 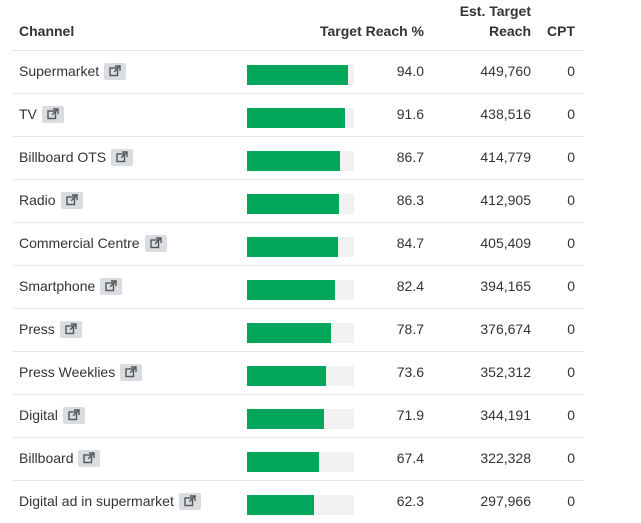 I want to click on target-reach-pct: 82.4, so click(x=410, y=286).